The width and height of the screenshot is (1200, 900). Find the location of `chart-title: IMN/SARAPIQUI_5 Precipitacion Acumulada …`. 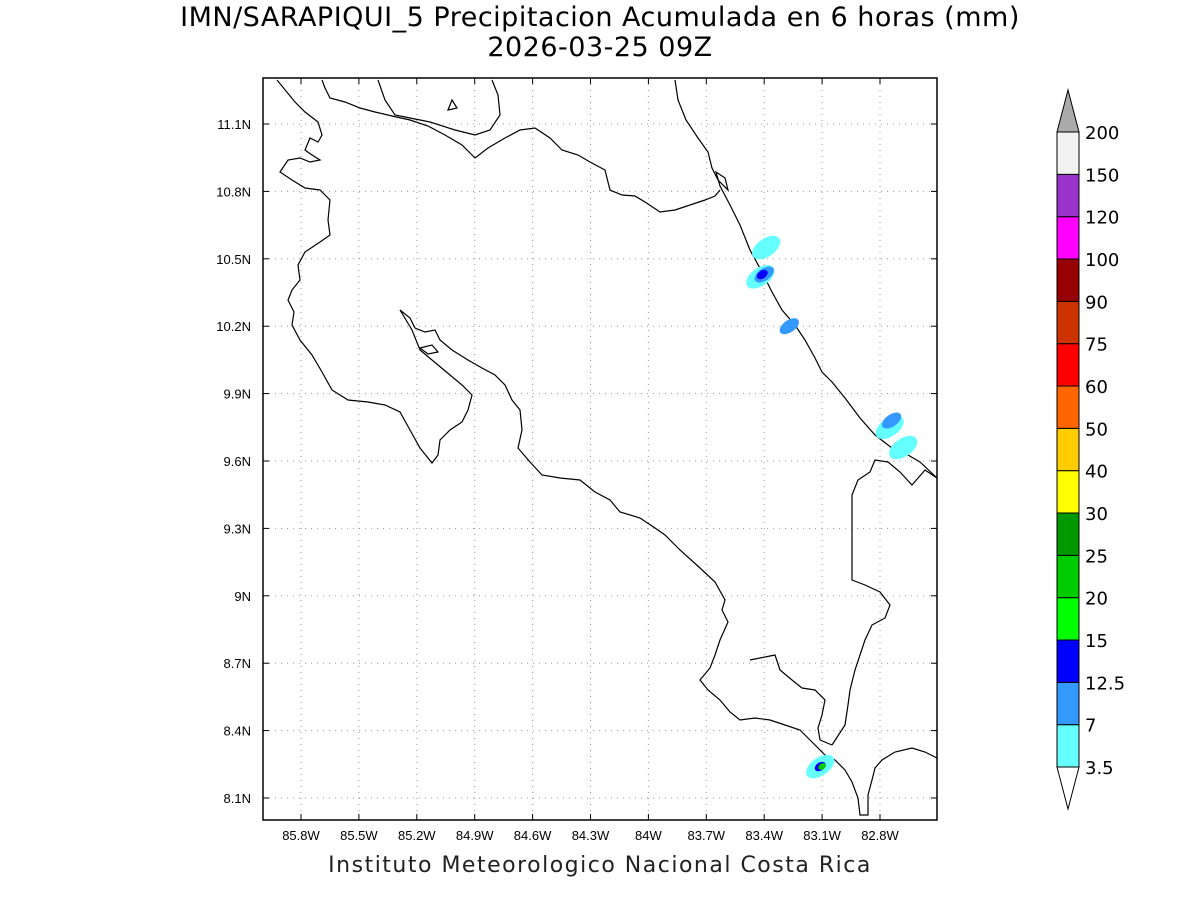

chart-title: IMN/SARAPIQUI_5 Precipitacion Acumulada … is located at coordinates (600, 17).